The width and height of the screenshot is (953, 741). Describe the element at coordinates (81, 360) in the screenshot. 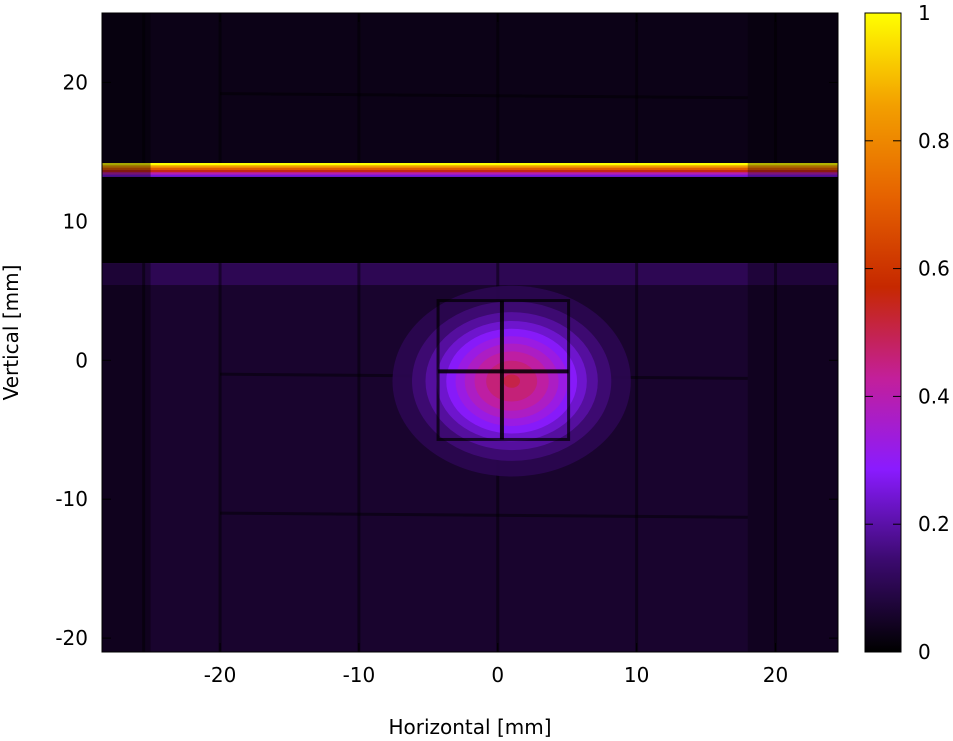

I see `y-tick-label: 0` at that location.